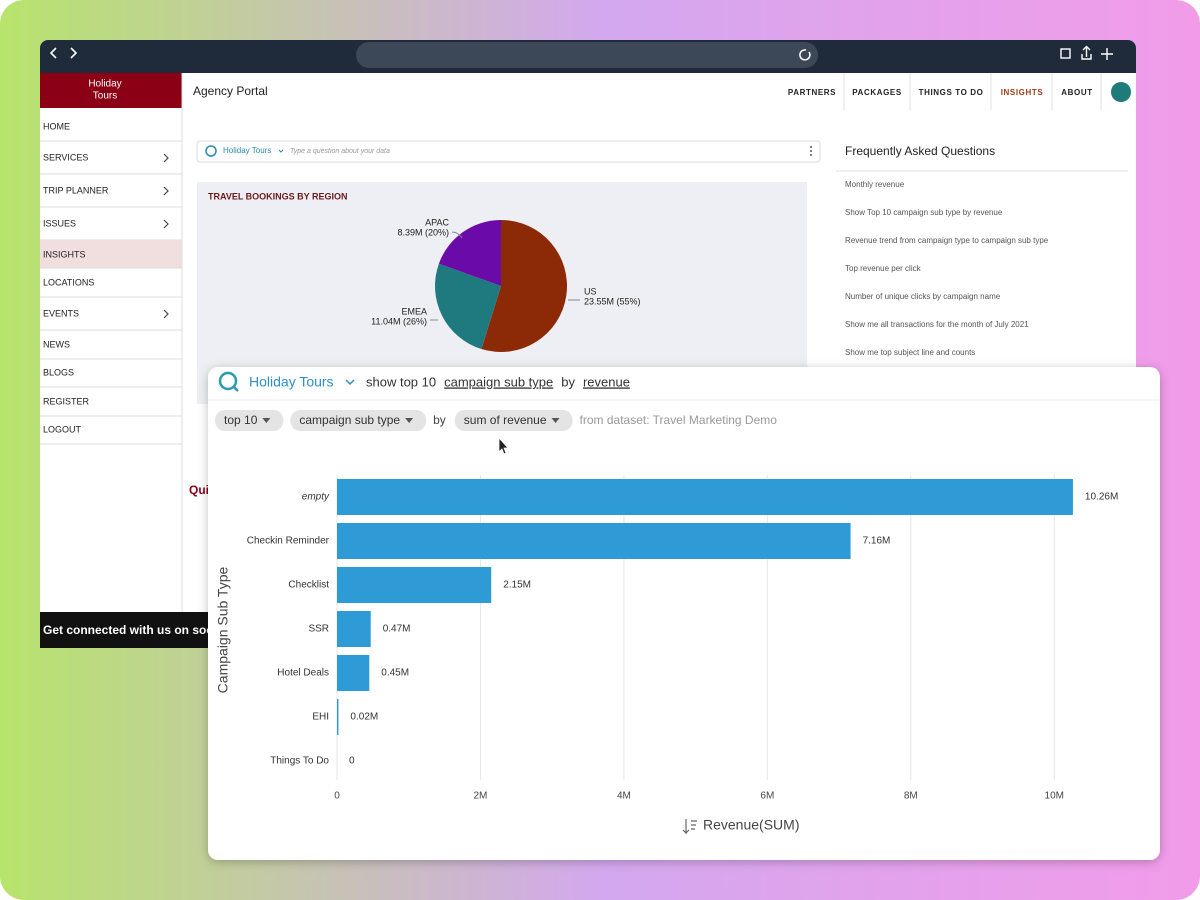 This screenshot has width=1200, height=900. What do you see at coordinates (877, 541) in the screenshot?
I see `value-label: 7.16M` at bounding box center [877, 541].